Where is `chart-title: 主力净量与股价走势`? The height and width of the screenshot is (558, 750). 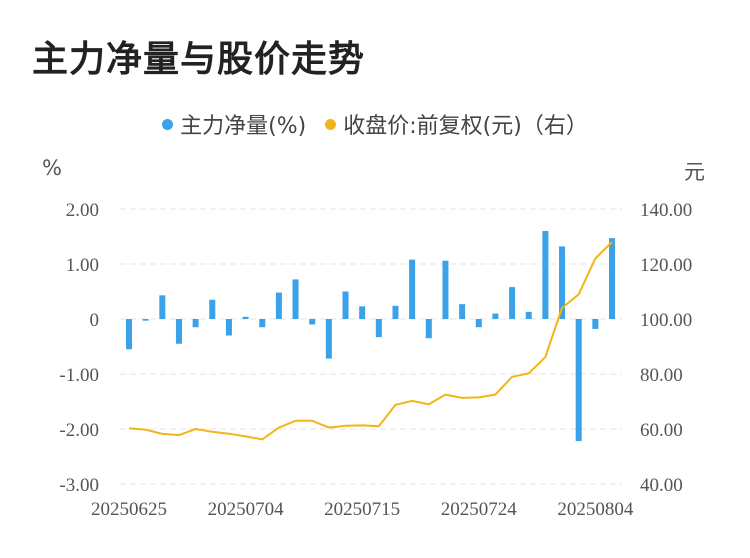
chart-title: 主力净量与股价走势 is located at coordinates (199, 59).